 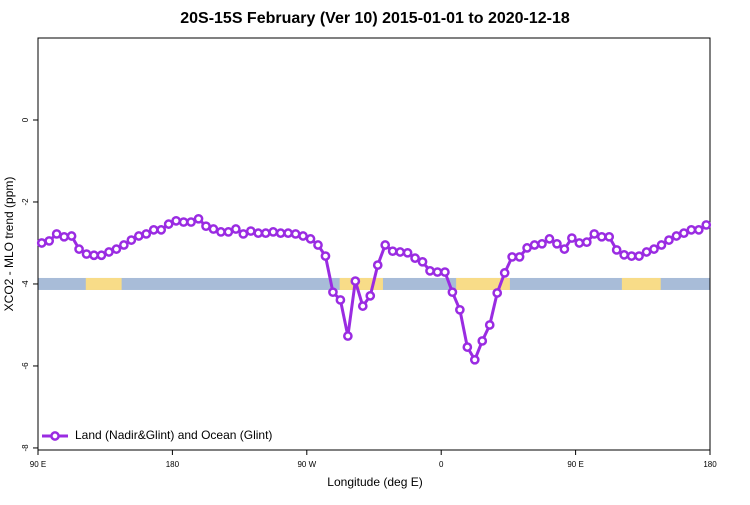 I want to click on legend-label: Land (Nadir&Glint) and Ocean (Glint), so click(x=173, y=435).